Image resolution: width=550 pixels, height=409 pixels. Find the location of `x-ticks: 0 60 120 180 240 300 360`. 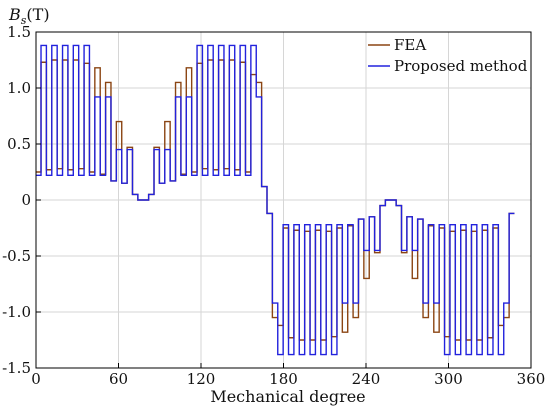

x-ticks: 0 60 120 180 240 300 360 is located at coordinates (288, 375).